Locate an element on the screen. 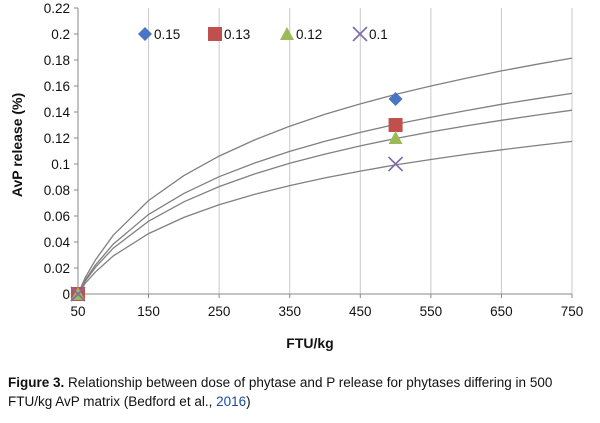 This screenshot has width=600, height=423. legend-item-0_12: 0.12 is located at coordinates (301, 34).